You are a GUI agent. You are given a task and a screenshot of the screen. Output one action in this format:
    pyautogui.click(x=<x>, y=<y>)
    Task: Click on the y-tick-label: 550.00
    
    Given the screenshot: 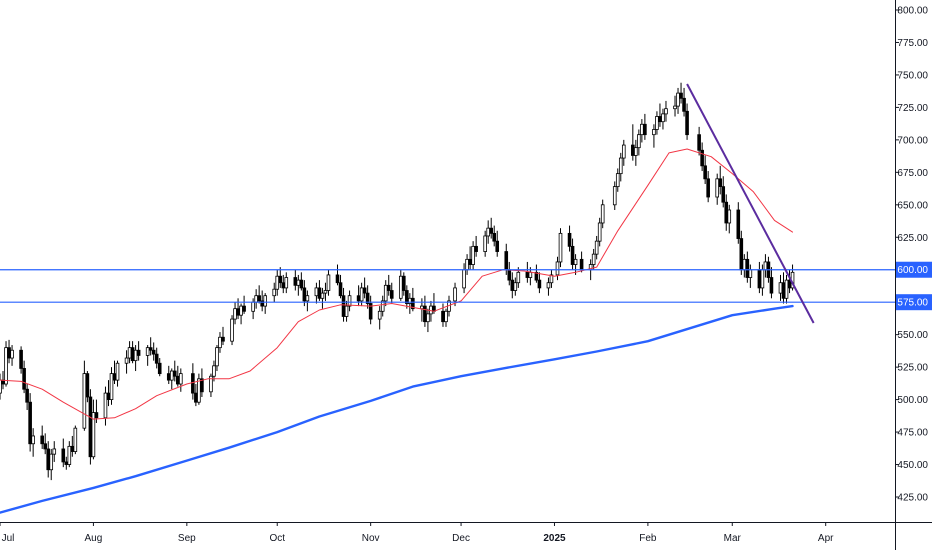 What is the action you would take?
    pyautogui.click(x=912, y=335)
    